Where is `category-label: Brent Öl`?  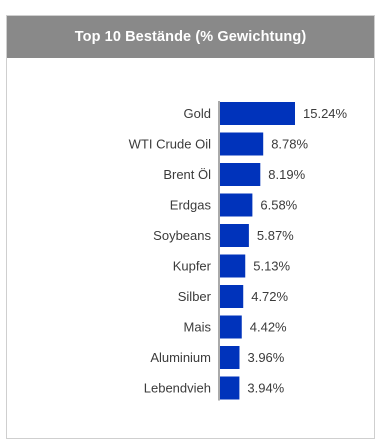 category-label: Brent Öl is located at coordinates (187, 174).